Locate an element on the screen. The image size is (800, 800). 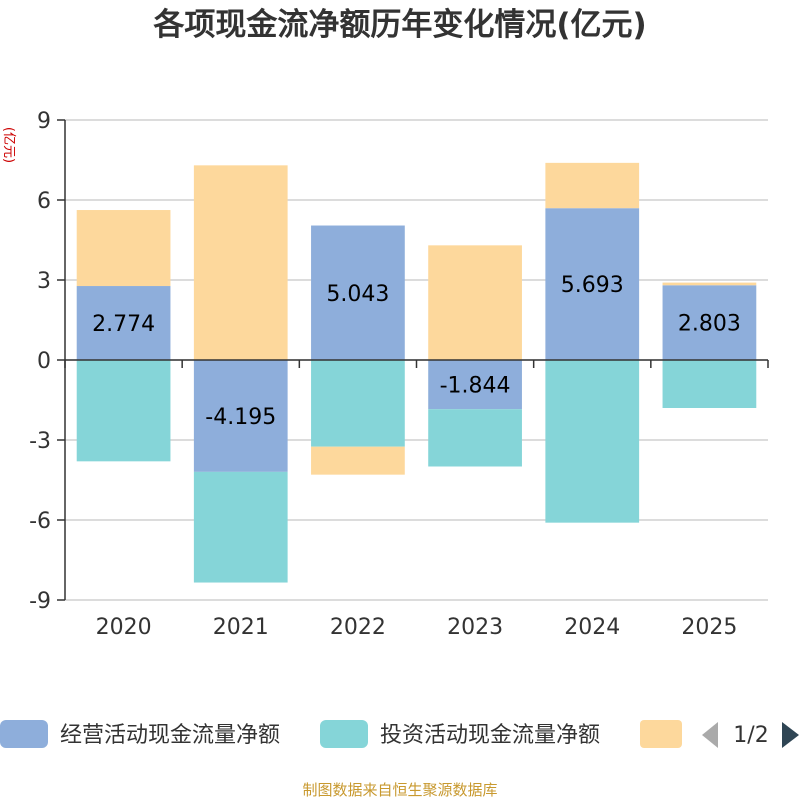
x-tick-label-2021: 2021 is located at coordinates (241, 627).